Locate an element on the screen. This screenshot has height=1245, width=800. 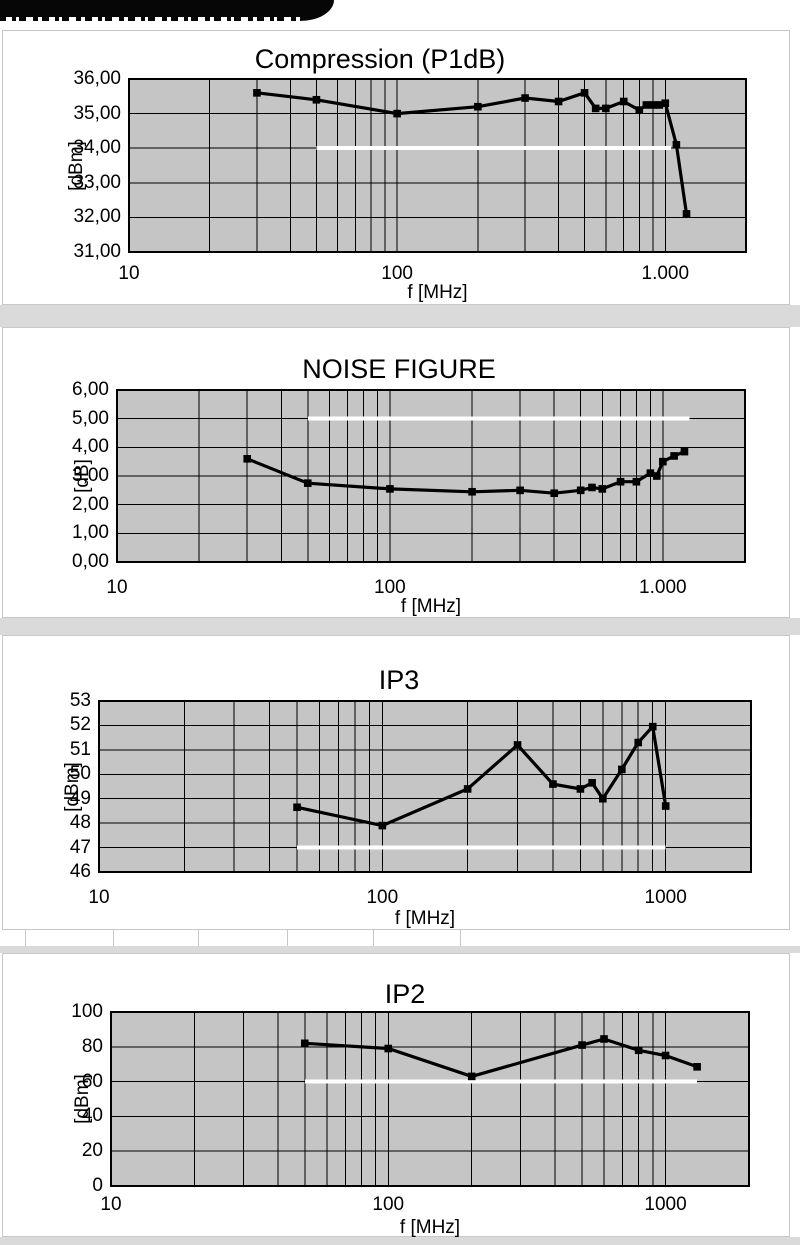
y-tick-label: 6,00 is located at coordinates (90, 389).